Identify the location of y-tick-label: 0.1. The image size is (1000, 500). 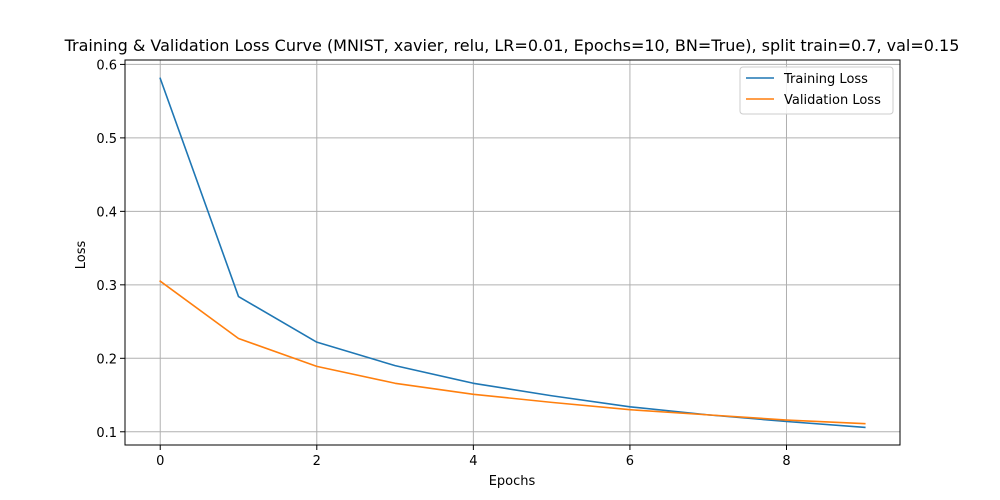
(106, 433).